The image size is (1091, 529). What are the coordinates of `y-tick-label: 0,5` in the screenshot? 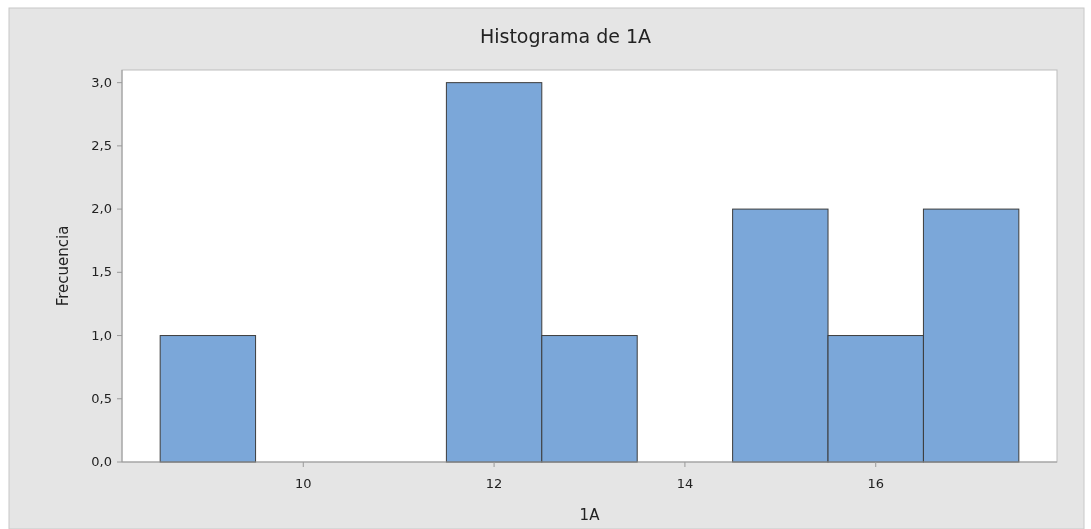 It's located at (101, 398).